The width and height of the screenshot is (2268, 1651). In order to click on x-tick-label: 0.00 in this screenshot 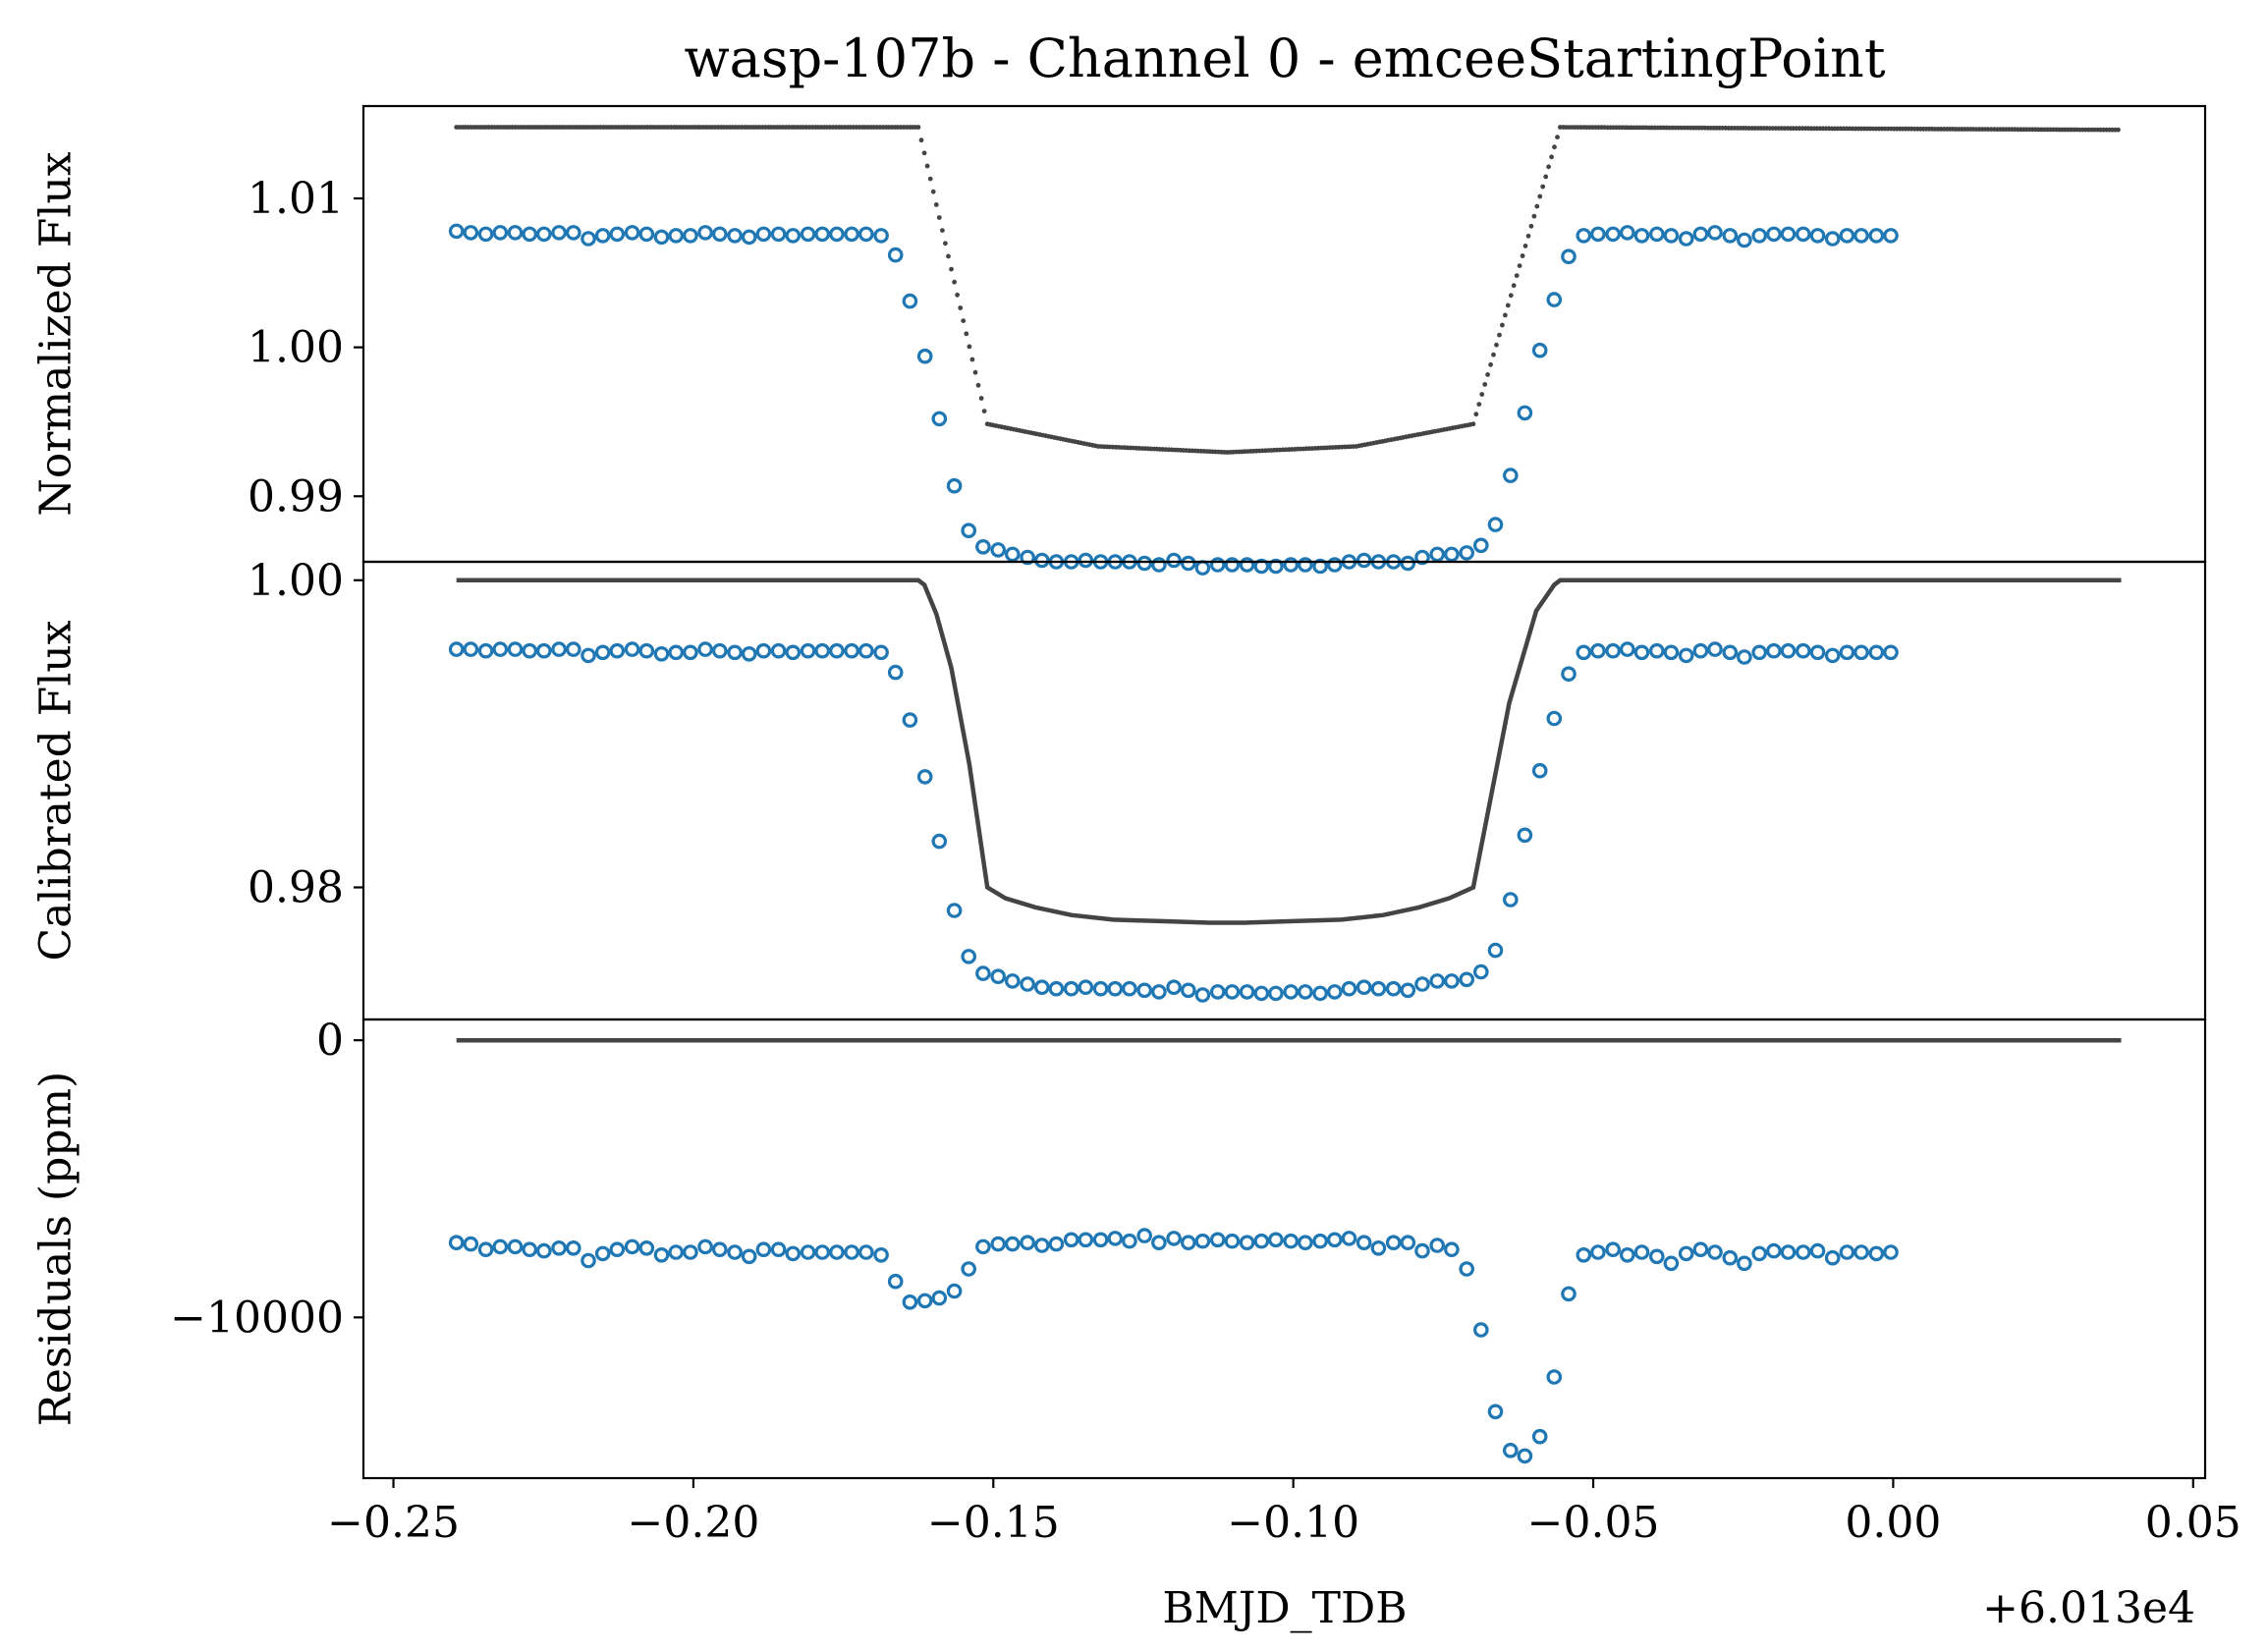, I will do `click(1893, 1523)`.